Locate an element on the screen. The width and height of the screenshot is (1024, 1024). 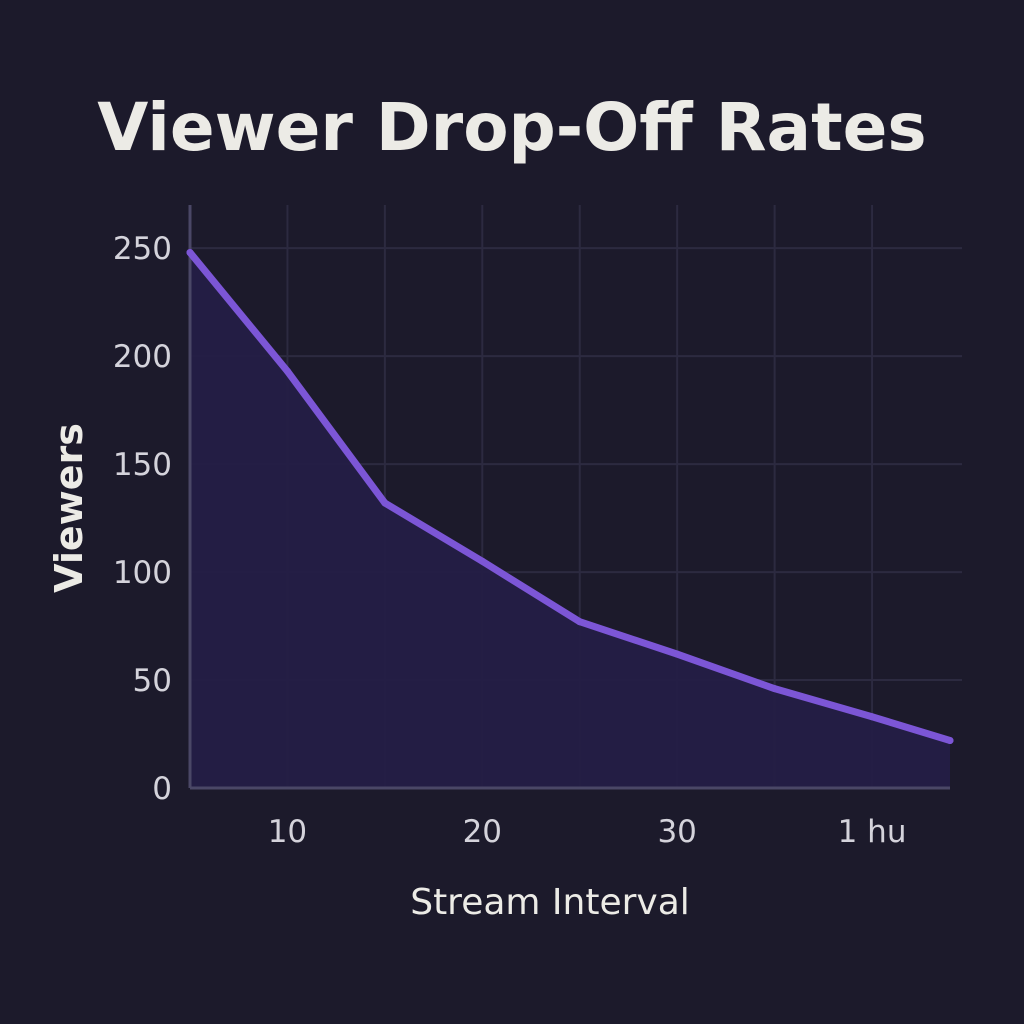
y-tick-label: 50 is located at coordinates (152, 681).